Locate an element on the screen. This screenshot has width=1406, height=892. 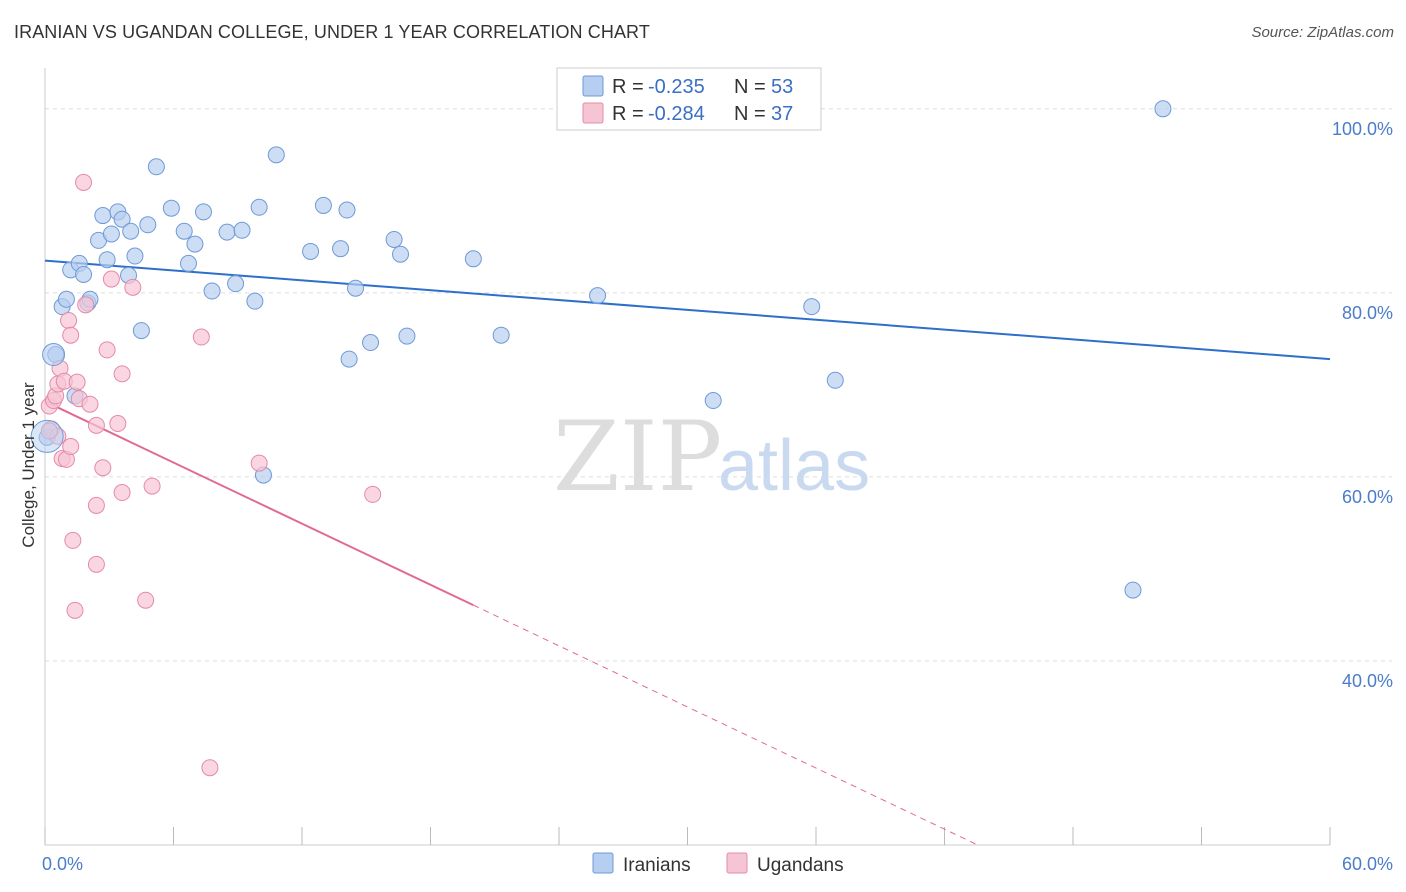
x-tick-labels: 0.0% 60.0% is located at coordinates (717, 864).